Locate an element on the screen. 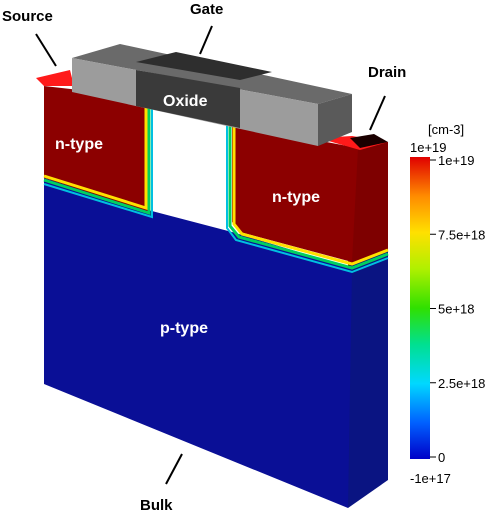 The height and width of the screenshot is (513, 490). drain-region-label: n-type is located at coordinates (296, 197).